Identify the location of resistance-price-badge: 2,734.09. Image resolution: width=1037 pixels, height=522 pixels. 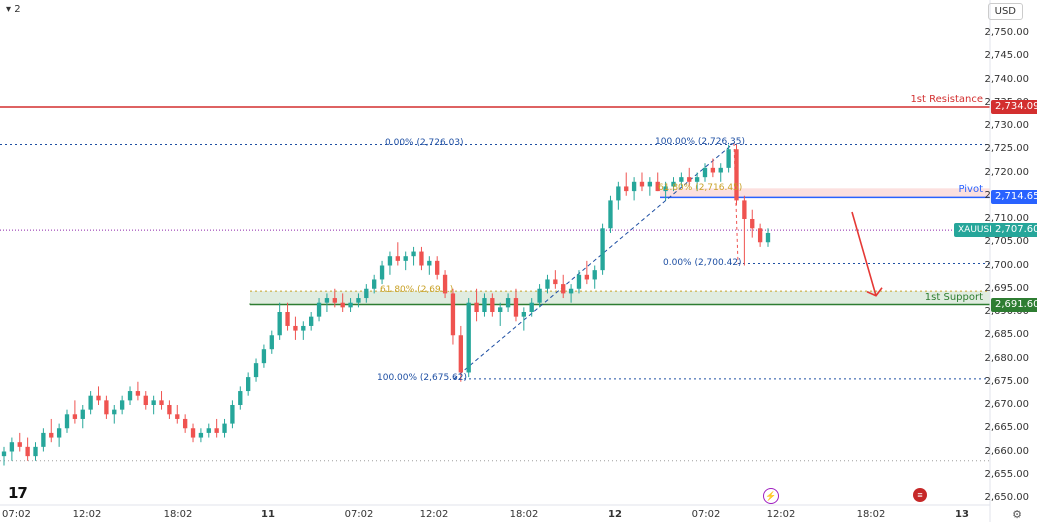
(1014, 106).